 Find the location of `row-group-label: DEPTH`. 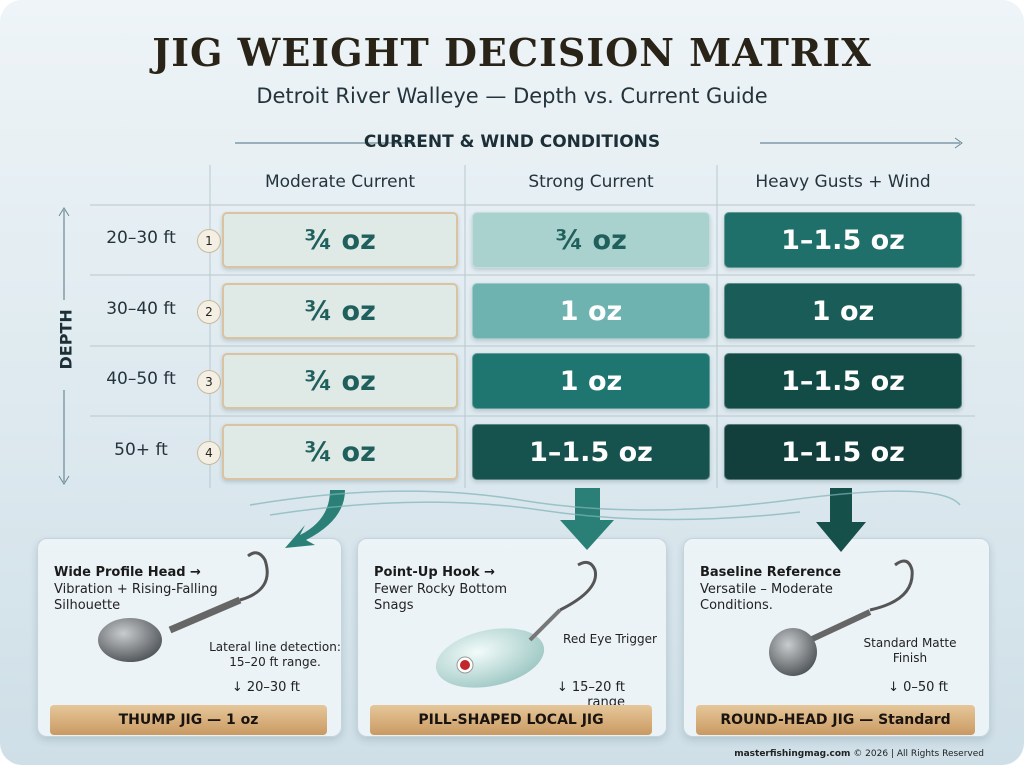

row-group-label: DEPTH is located at coordinates (66, 339).